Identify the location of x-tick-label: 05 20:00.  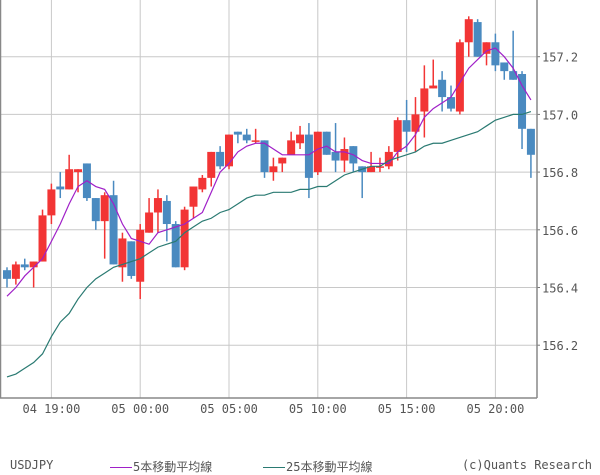
(496, 409).